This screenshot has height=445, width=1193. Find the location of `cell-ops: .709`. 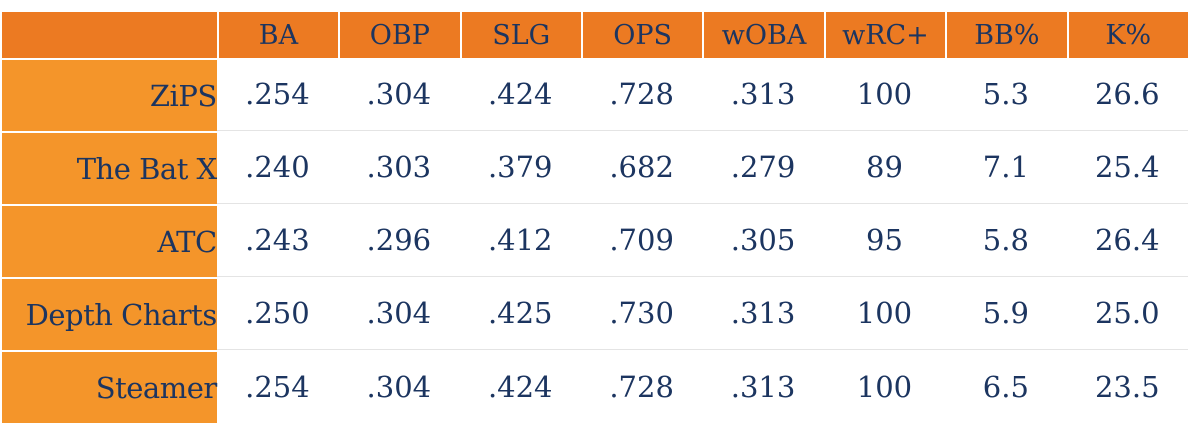

cell-ops: .709 is located at coordinates (641, 240).